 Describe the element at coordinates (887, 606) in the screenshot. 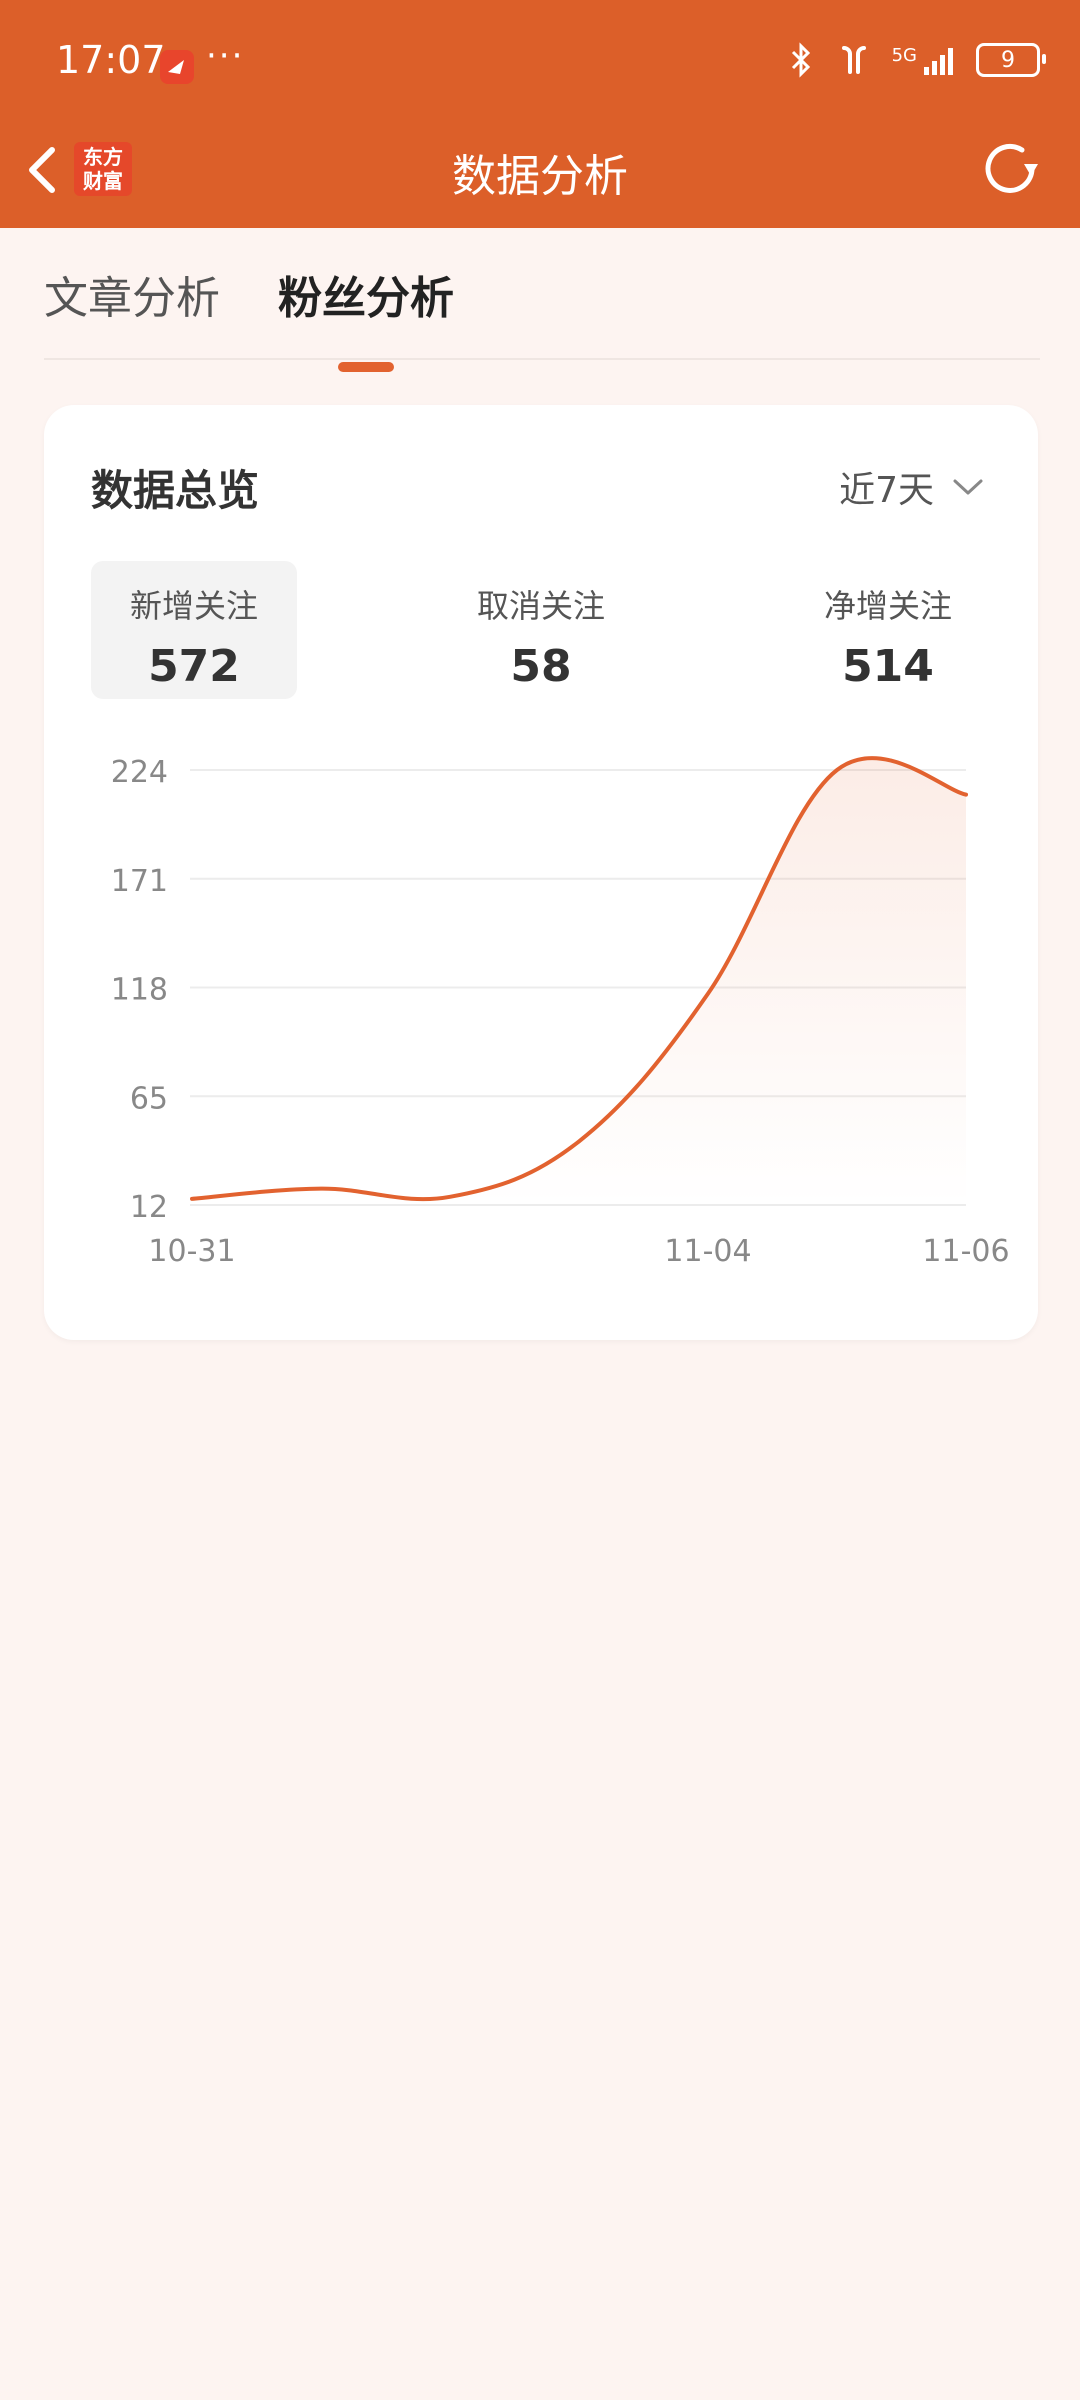

I see `metric-label: 净增关注` at that location.